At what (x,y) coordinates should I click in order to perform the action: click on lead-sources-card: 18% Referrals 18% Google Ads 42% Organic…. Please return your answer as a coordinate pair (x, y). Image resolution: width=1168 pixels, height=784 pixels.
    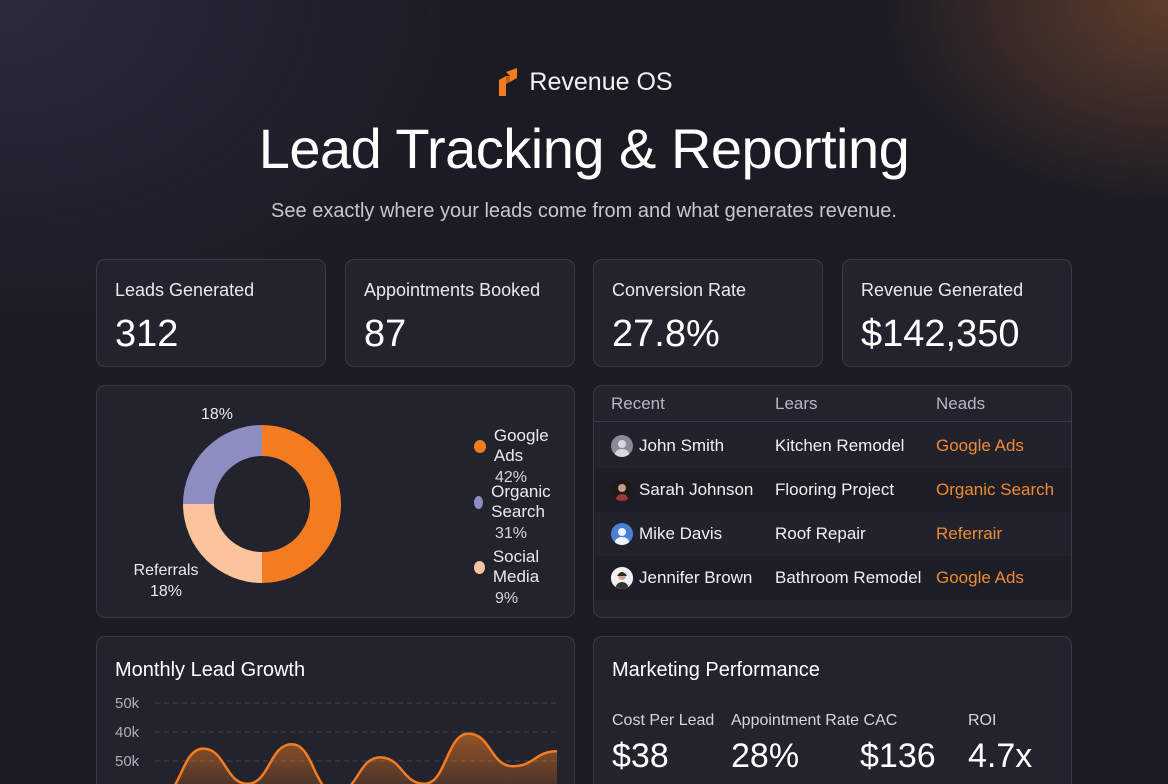
    Looking at the image, I should click on (335, 501).